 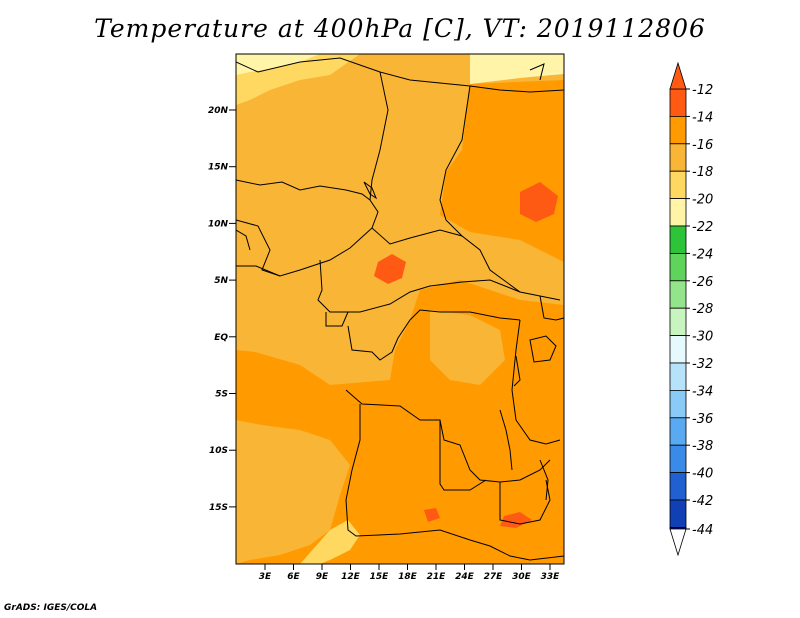 What do you see at coordinates (218, 508) in the screenshot?
I see `lat-tick-label: 15S` at bounding box center [218, 508].